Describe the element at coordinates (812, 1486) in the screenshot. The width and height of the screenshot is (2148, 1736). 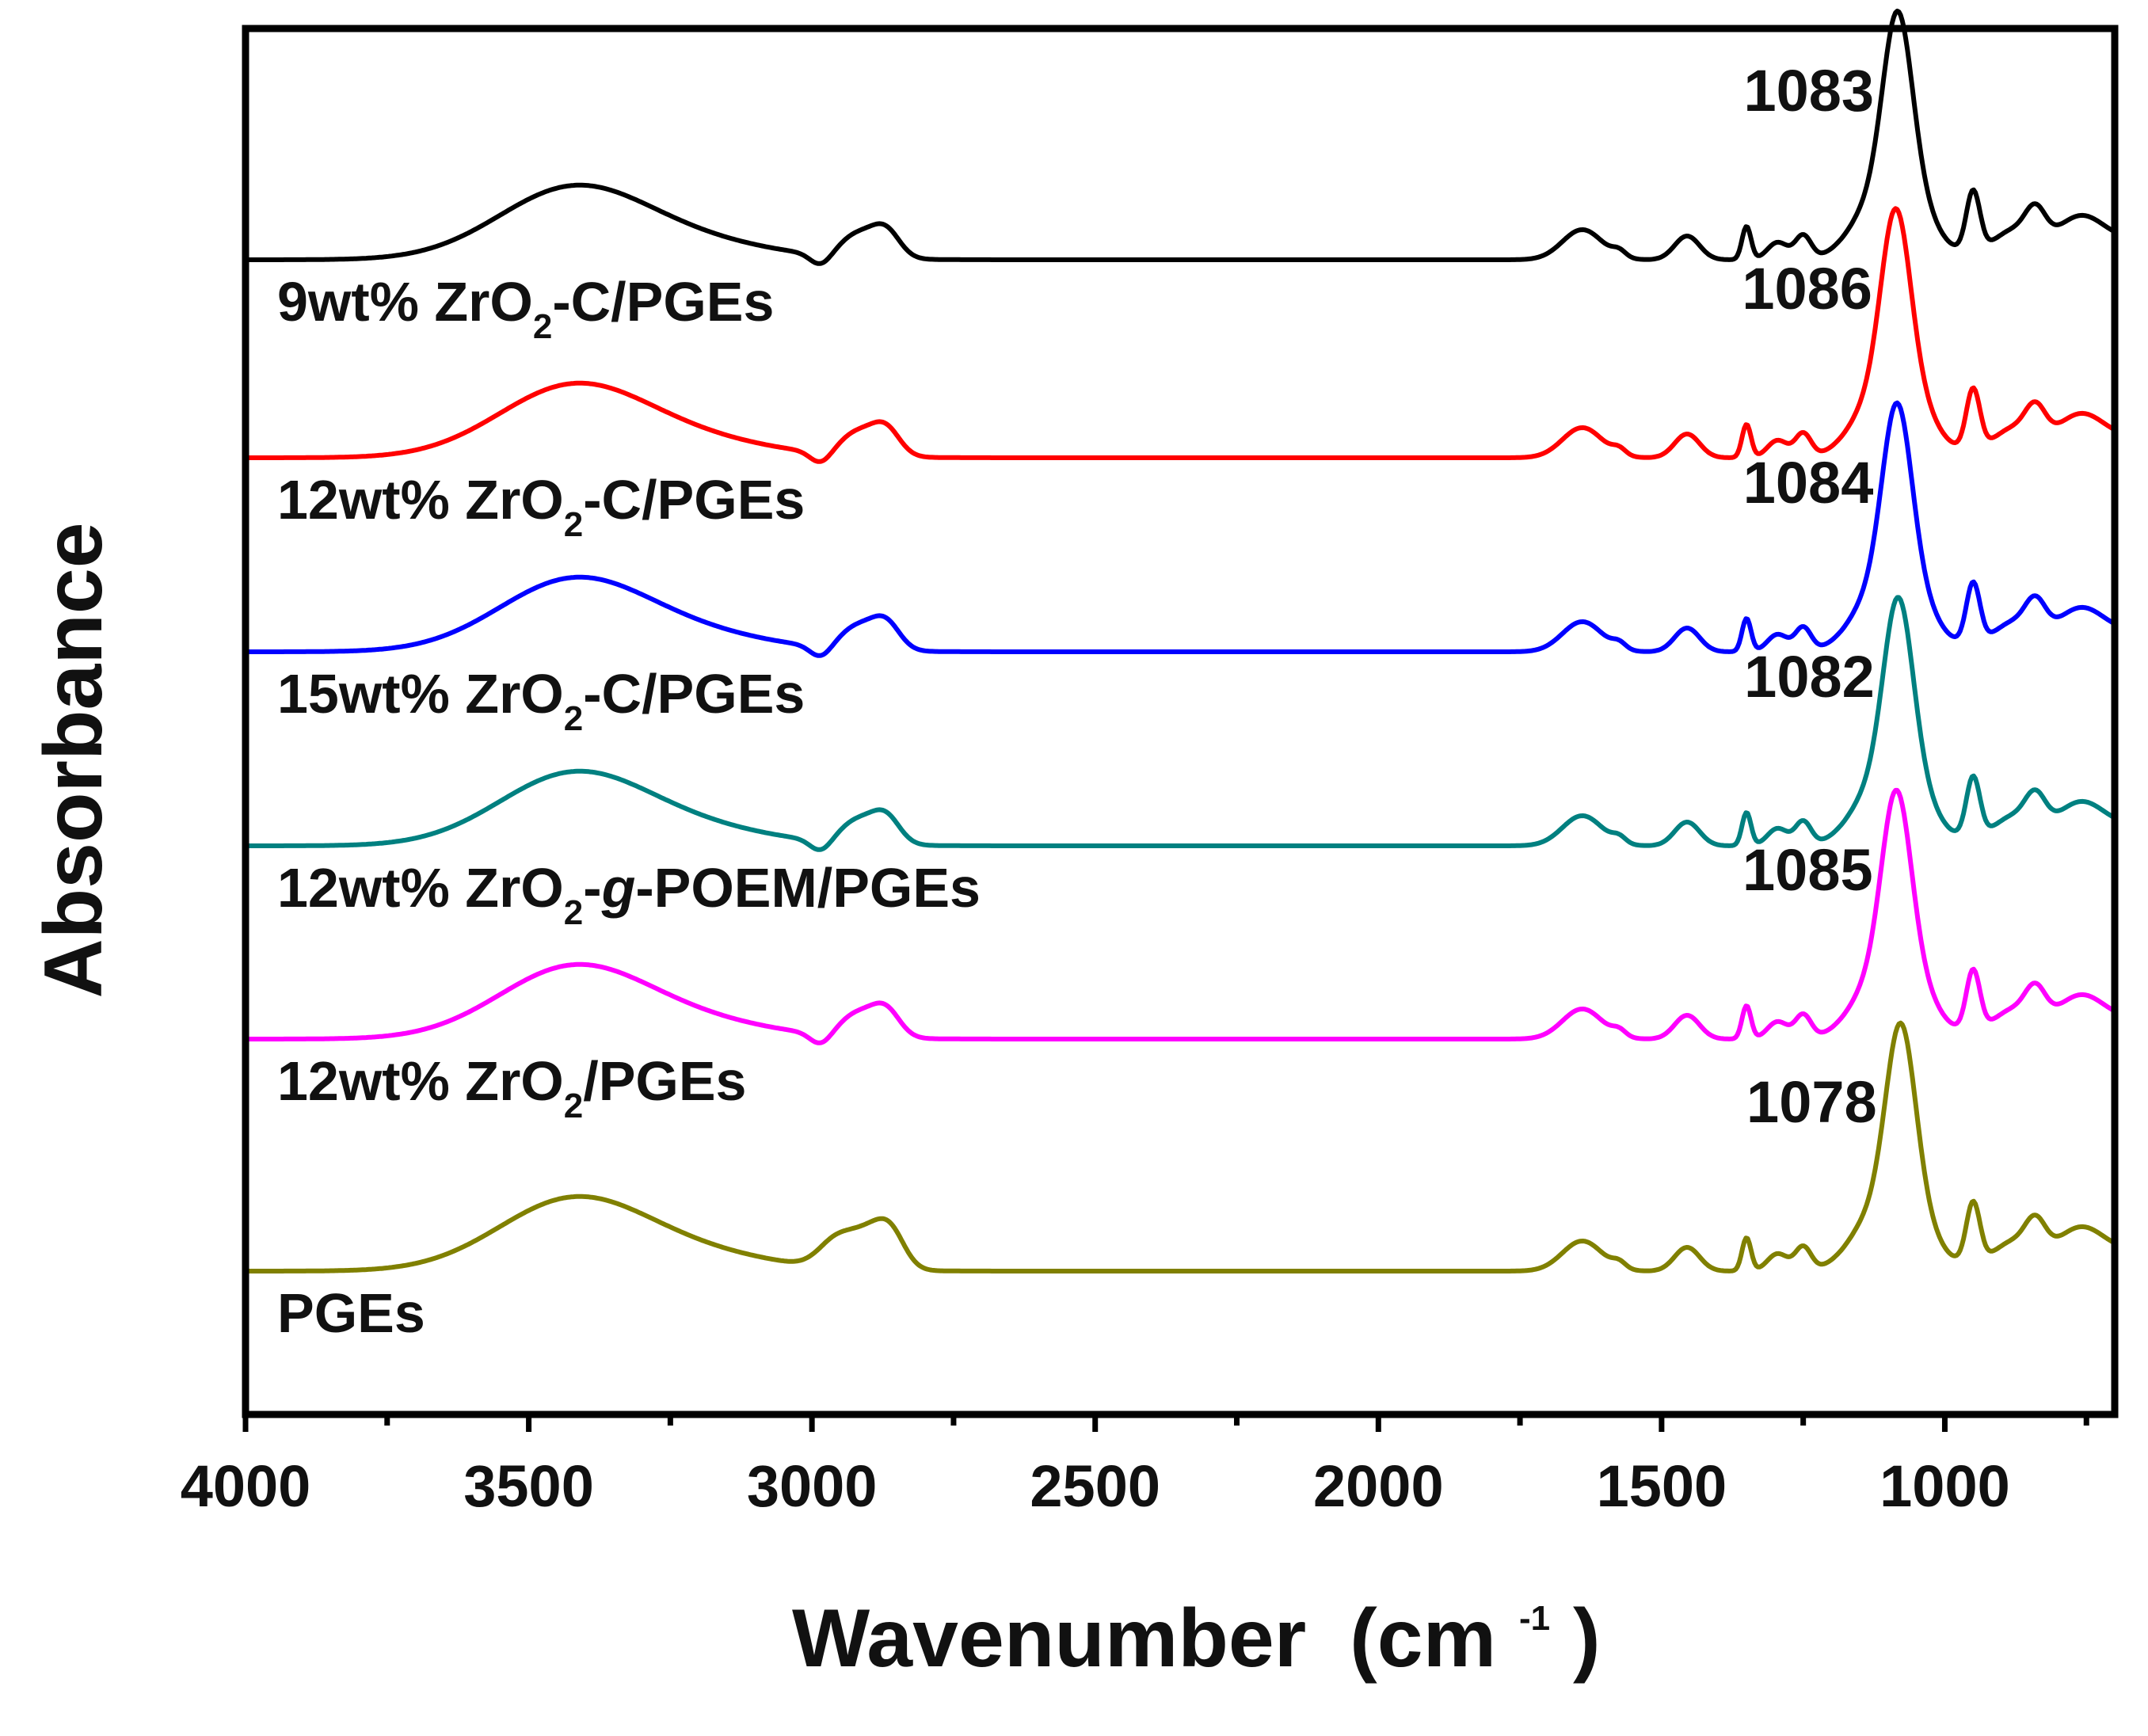
I see `x-tick-label: 3000` at that location.